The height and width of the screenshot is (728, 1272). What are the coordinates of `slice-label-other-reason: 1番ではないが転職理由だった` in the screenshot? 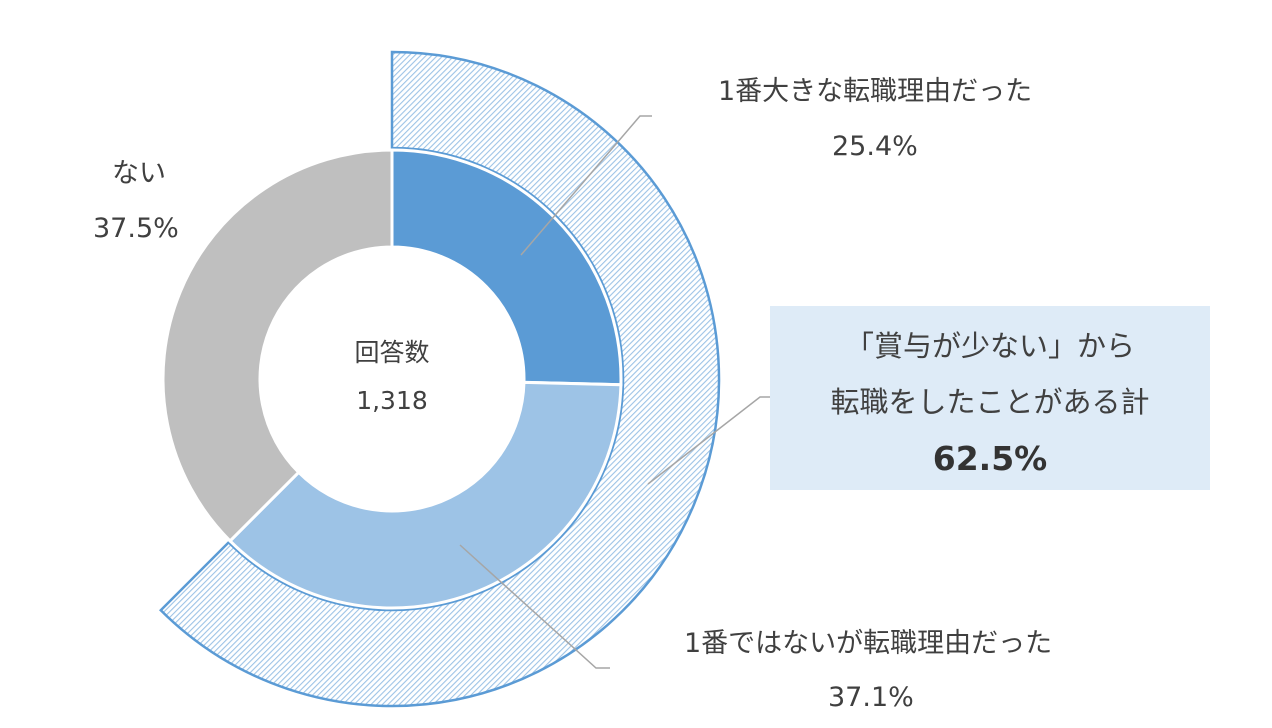 It's located at (868, 643).